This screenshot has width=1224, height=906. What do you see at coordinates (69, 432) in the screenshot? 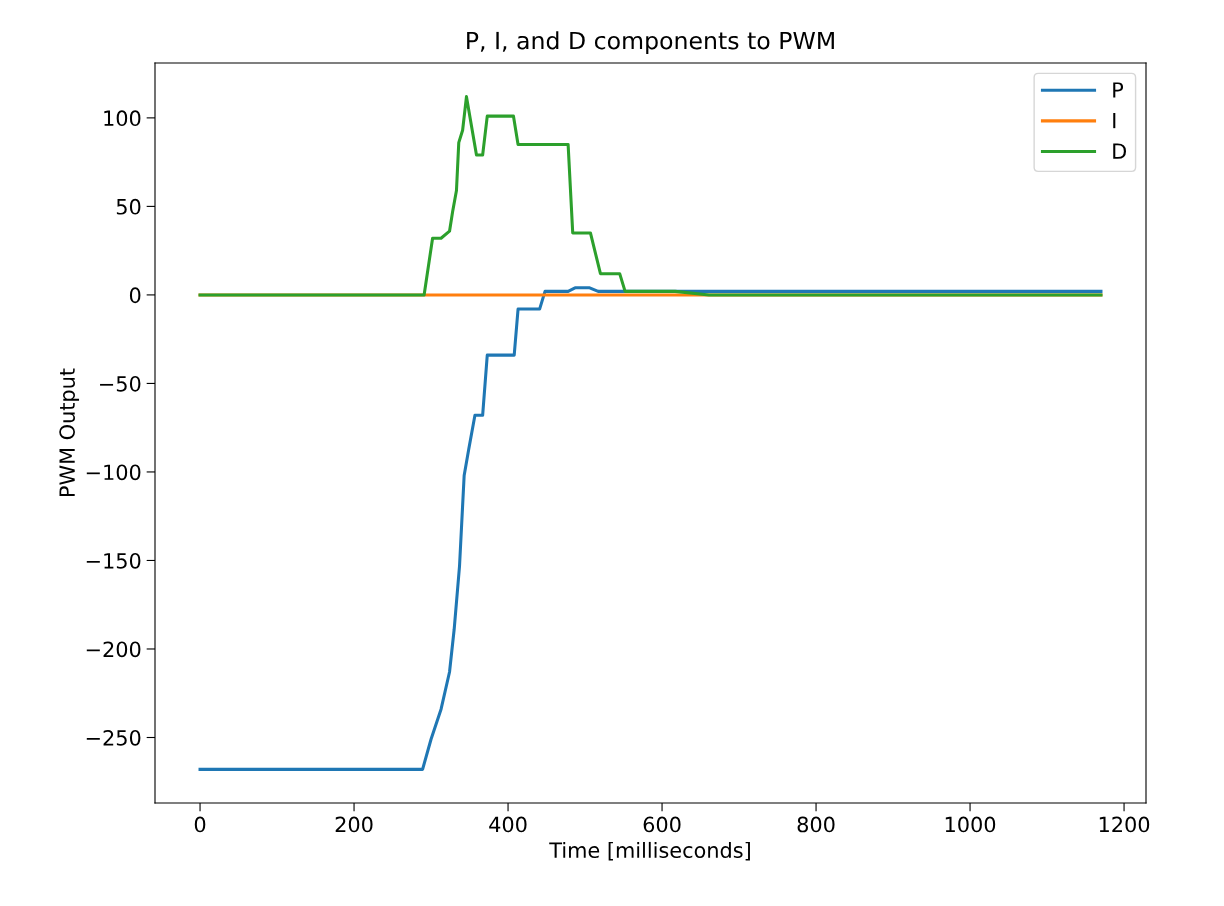
I see `y-axis-title: PWM Output` at bounding box center [69, 432].